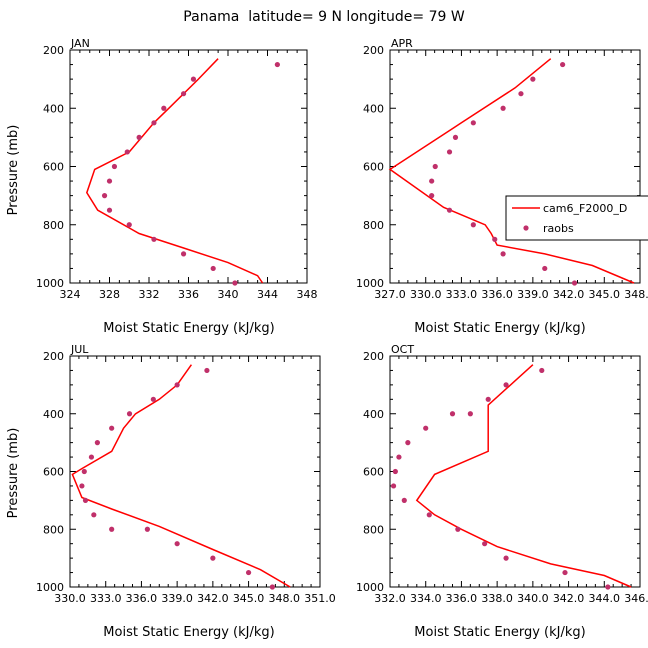  What do you see at coordinates (149, 294) in the screenshot?
I see `x-tick-label: 332` at bounding box center [149, 294].